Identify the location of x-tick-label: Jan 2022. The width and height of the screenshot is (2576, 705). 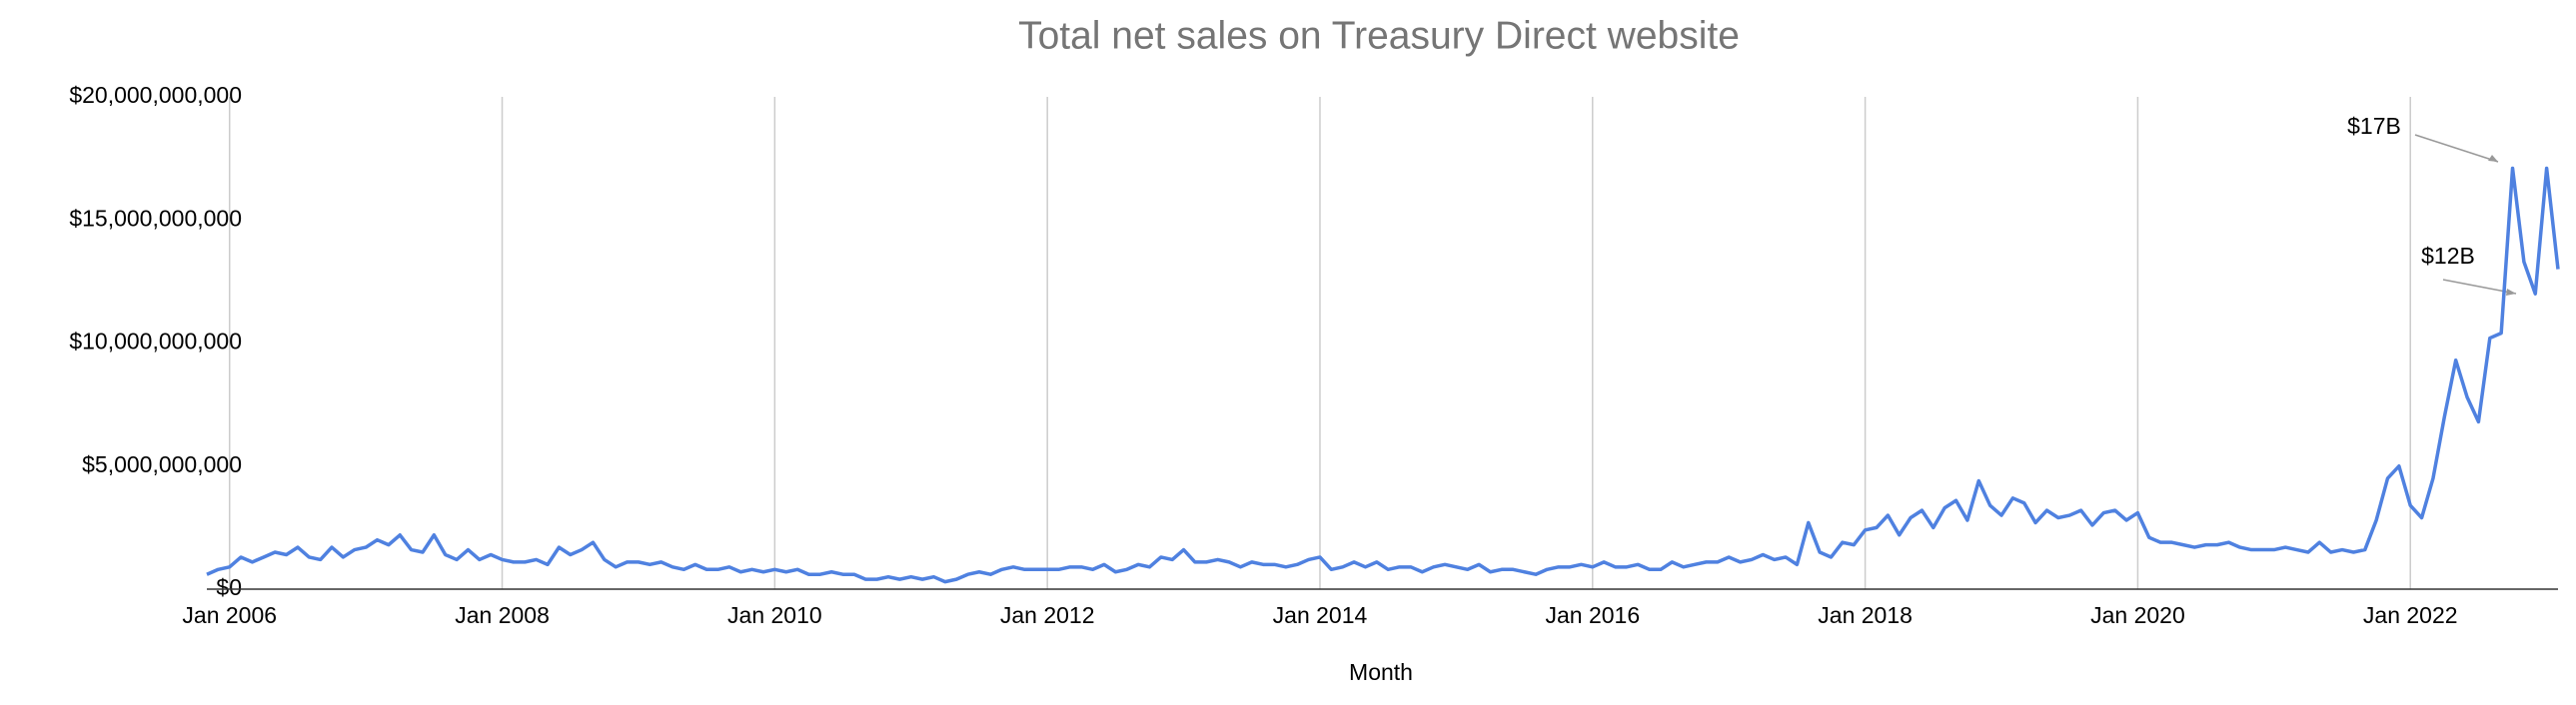
(2410, 615).